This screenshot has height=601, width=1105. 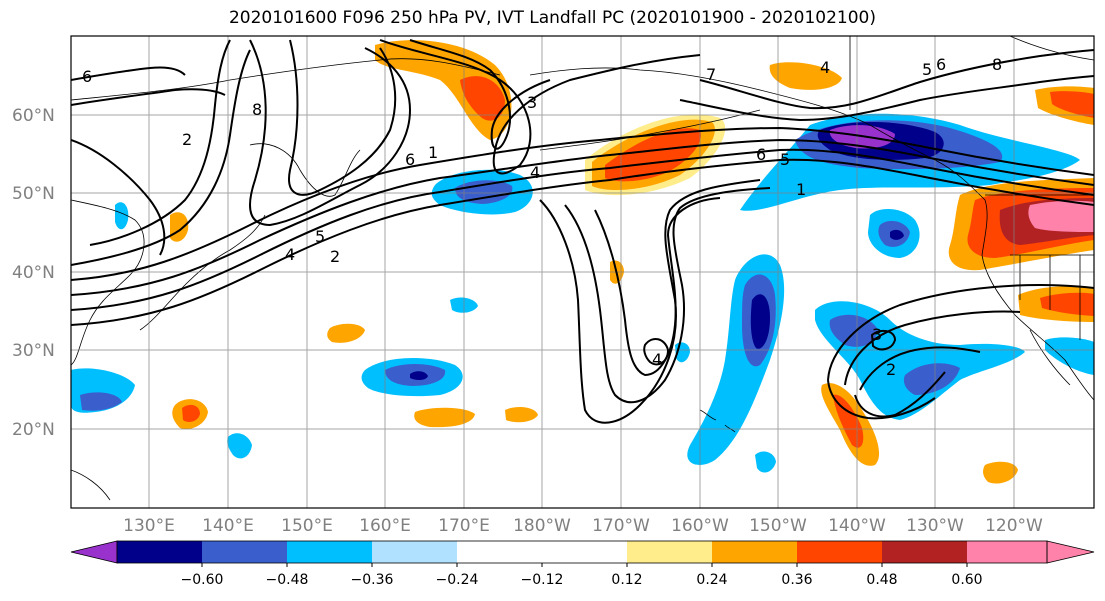 What do you see at coordinates (542, 580) in the screenshot?
I see `colorbar-tick-label: −0.12` at bounding box center [542, 580].